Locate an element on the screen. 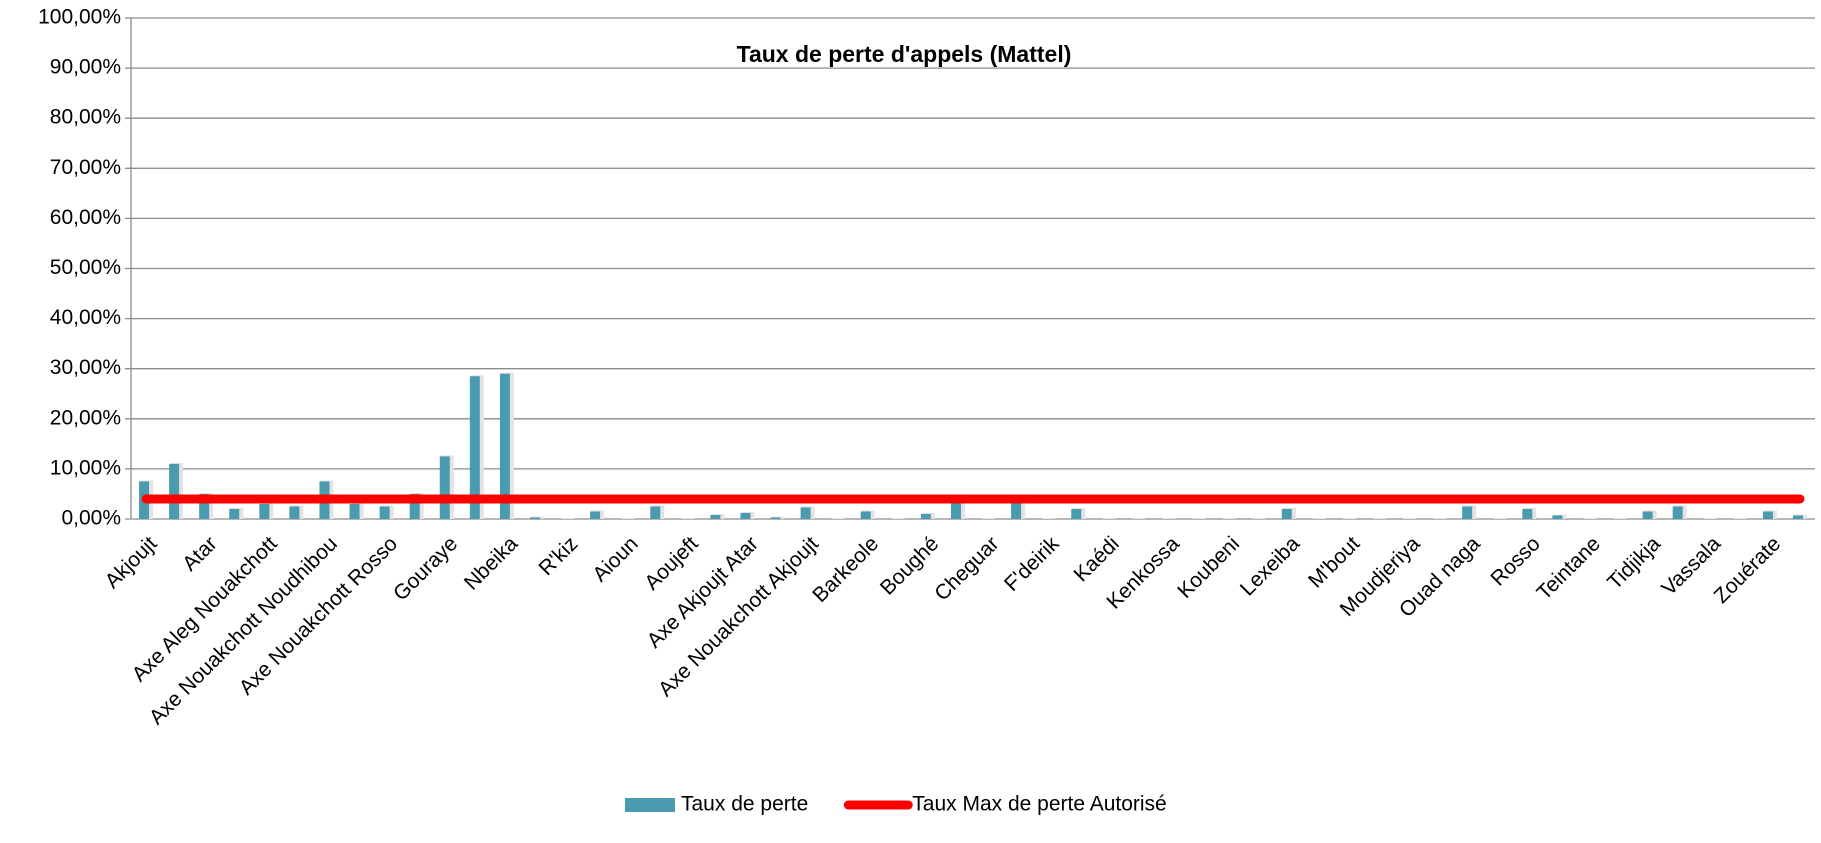 Image resolution: width=1821 pixels, height=843 pixels. x-tick-label: Cheguar is located at coordinates (966, 568).